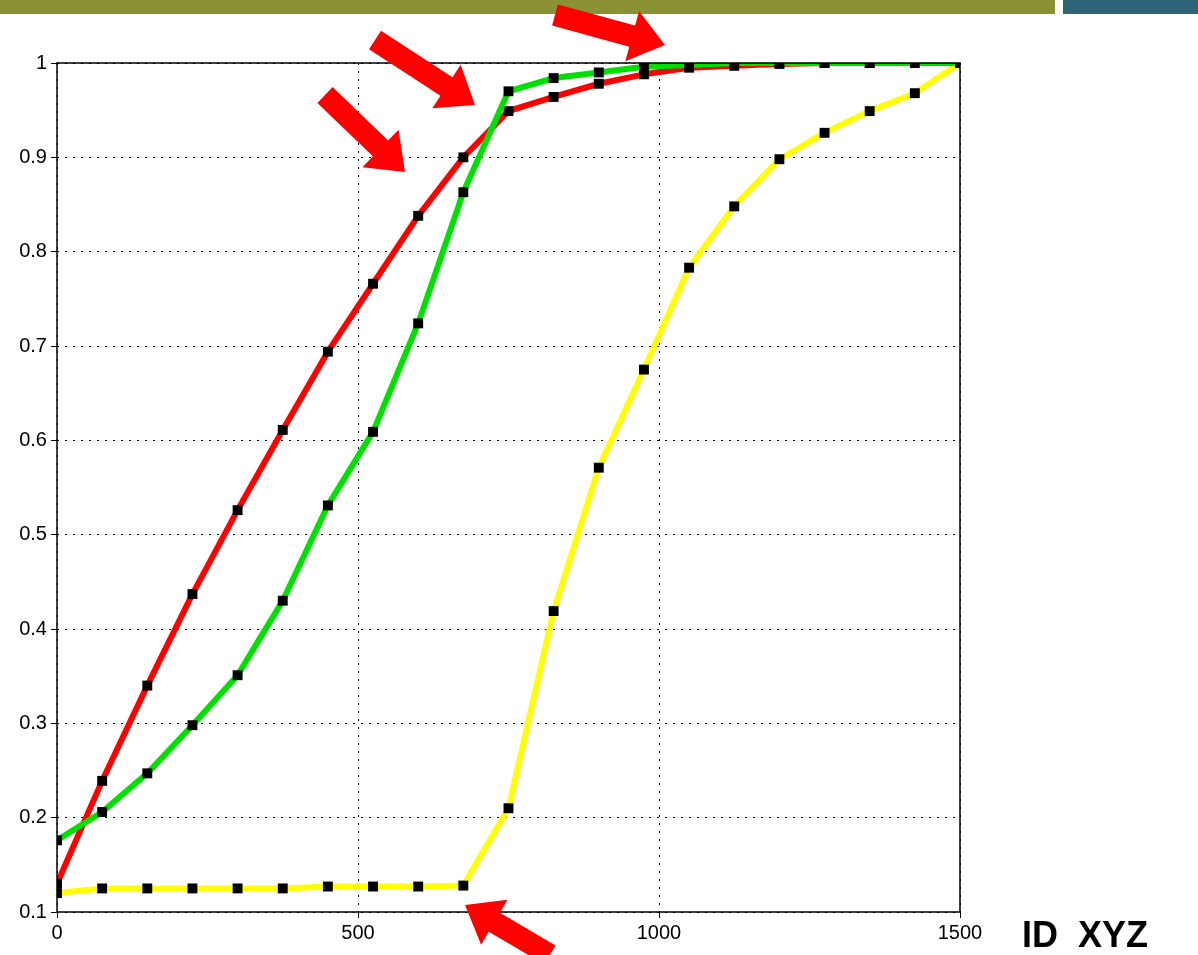 The image size is (1198, 955). Describe the element at coordinates (57, 931) in the screenshot. I see `x-tick-label: 0` at that location.